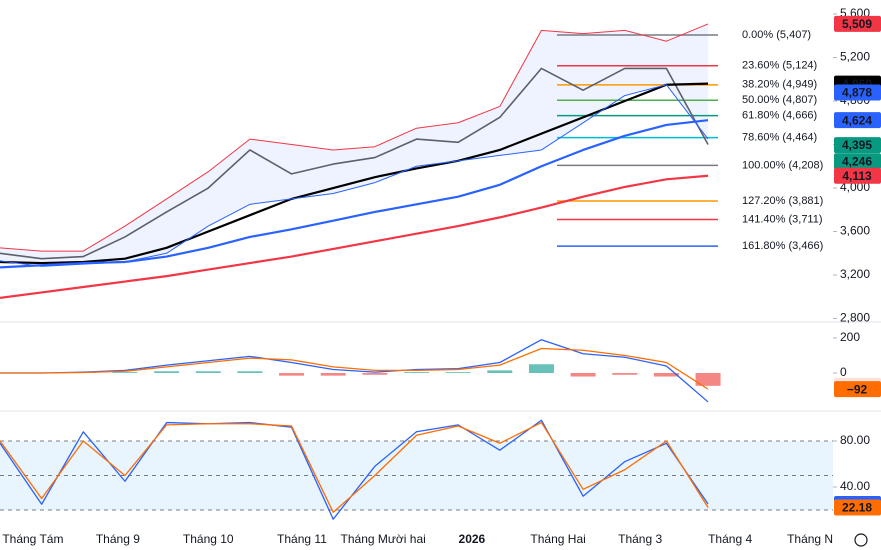 The height and width of the screenshot is (550, 881). What do you see at coordinates (855, 231) in the screenshot?
I see `y-tick-label: 3,600` at bounding box center [855, 231].